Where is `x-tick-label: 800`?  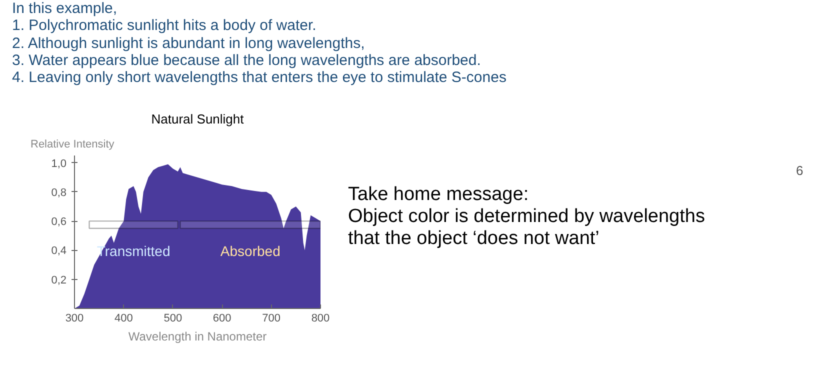 x-tick-label: 800 is located at coordinates (320, 318).